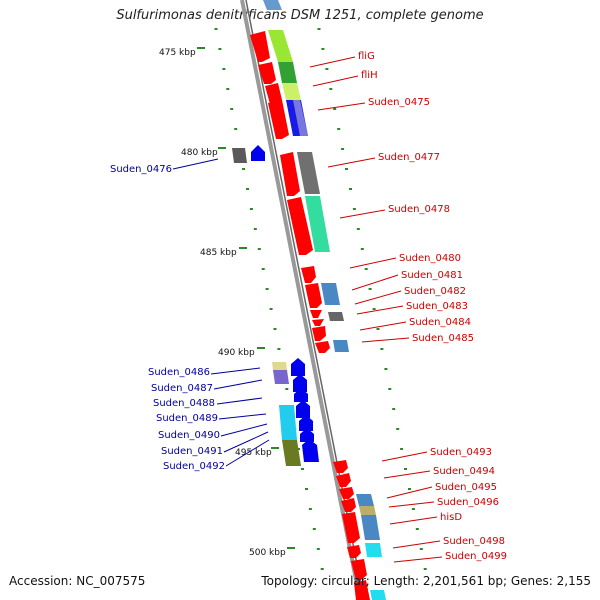  Describe the element at coordinates (466, 487) in the screenshot. I see `gene-label: Suden_0495` at that location.